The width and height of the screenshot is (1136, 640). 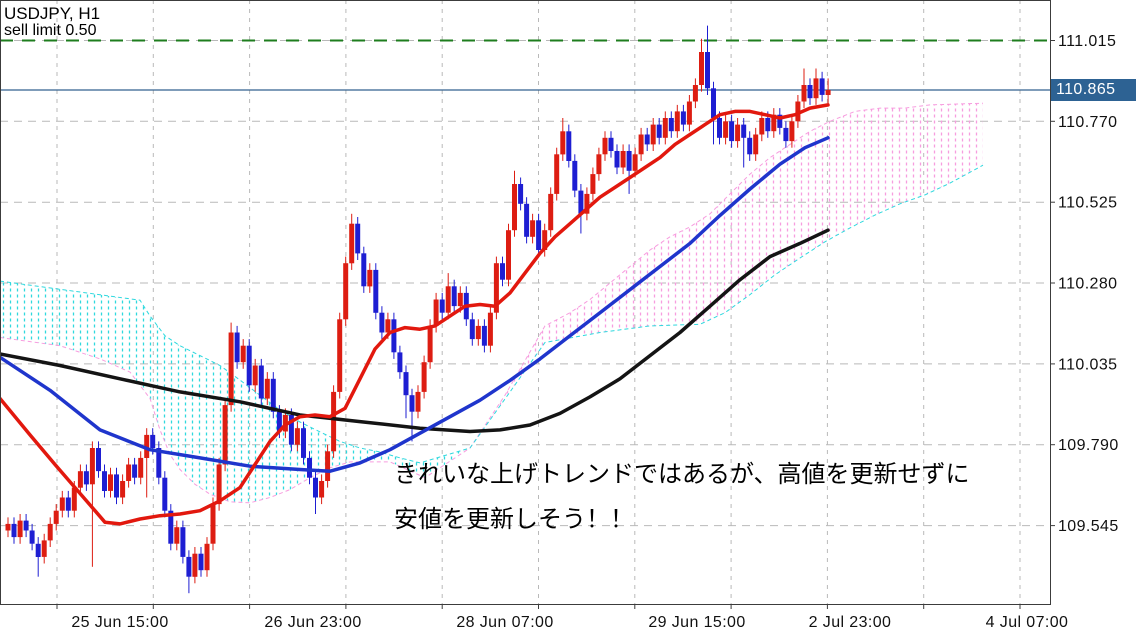 I want to click on svg-text: 25 Jun 15:00, so click(x=119, y=622).